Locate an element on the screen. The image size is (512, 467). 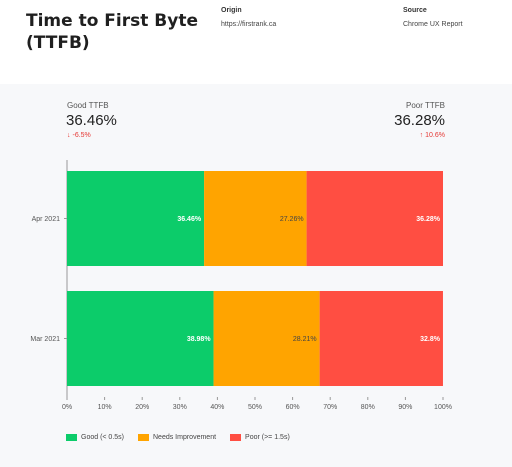
data-label-needs-improvement: 28.21% is located at coordinates (305, 339).